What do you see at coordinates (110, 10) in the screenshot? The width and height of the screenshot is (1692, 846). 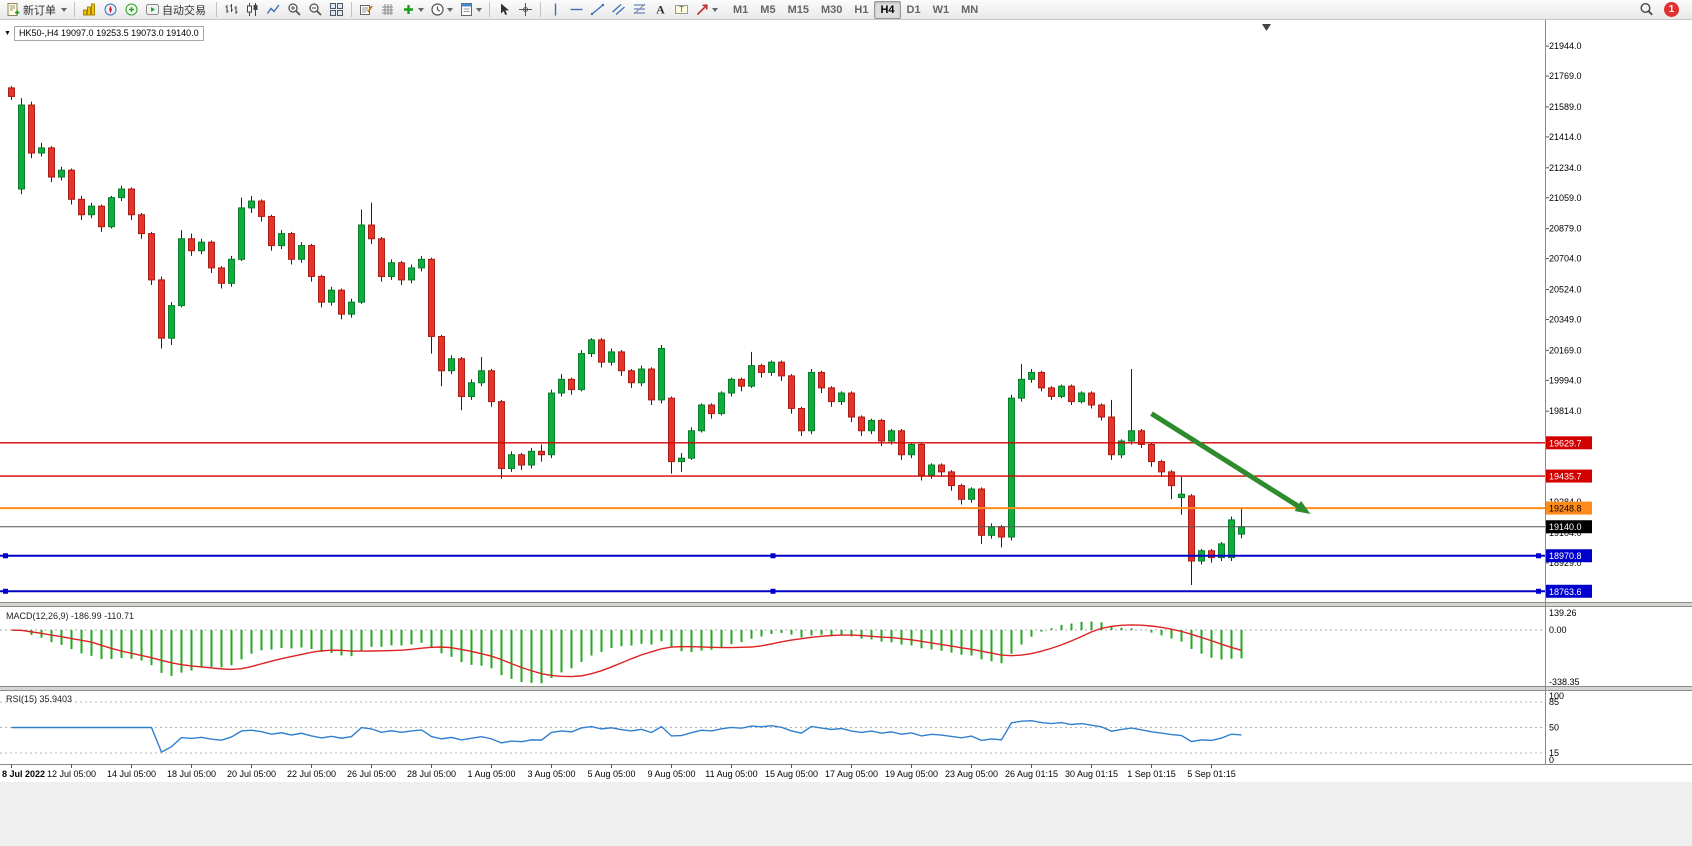 I see `navigator-button` at bounding box center [110, 10].